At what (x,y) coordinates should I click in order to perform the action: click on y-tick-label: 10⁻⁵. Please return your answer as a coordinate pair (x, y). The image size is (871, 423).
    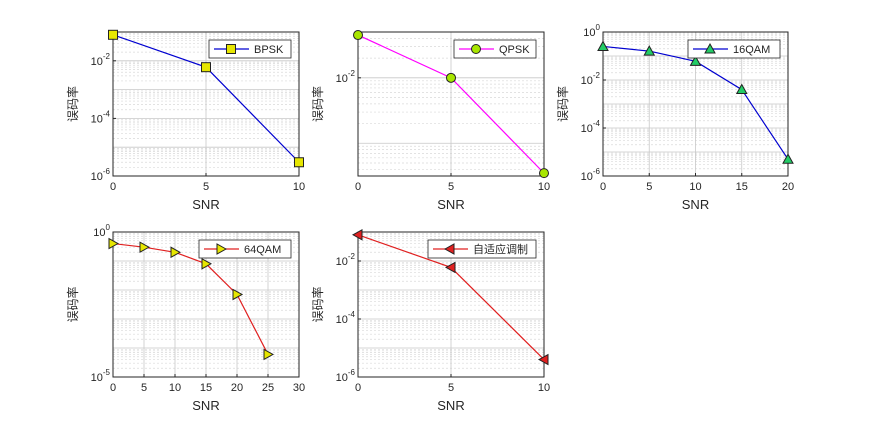
    Looking at the image, I should click on (101, 376).